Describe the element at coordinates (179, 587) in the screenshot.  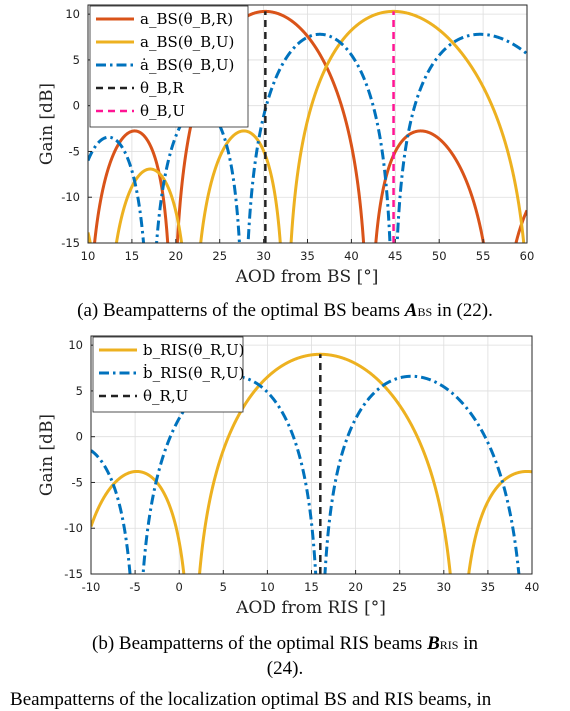
I see `tick-label-x: 0` at that location.